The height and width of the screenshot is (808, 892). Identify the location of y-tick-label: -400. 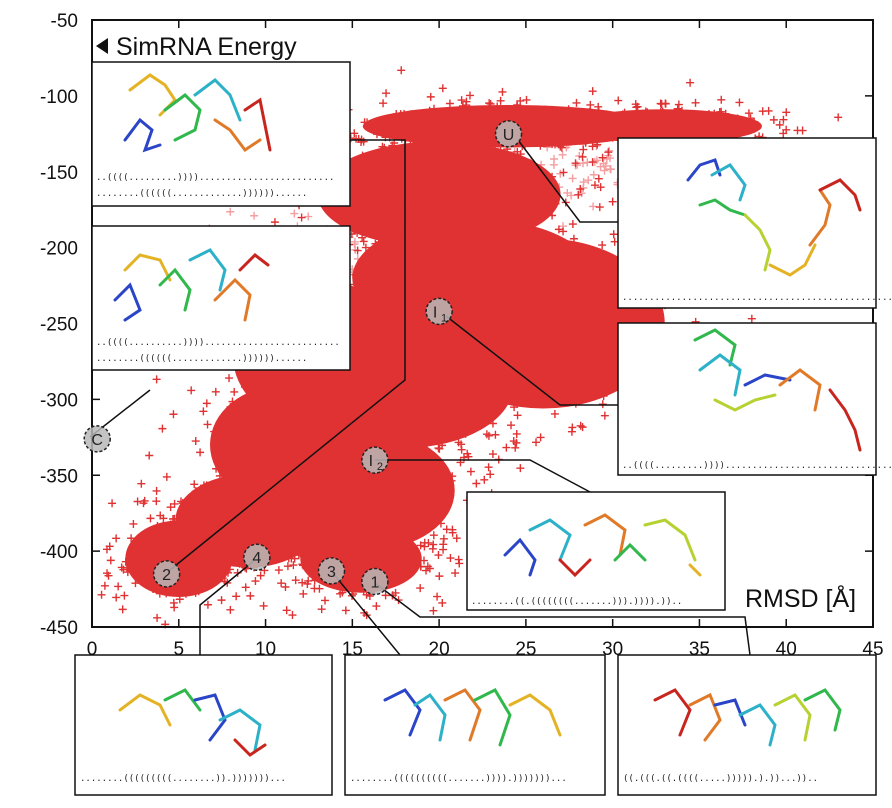
(59, 552).